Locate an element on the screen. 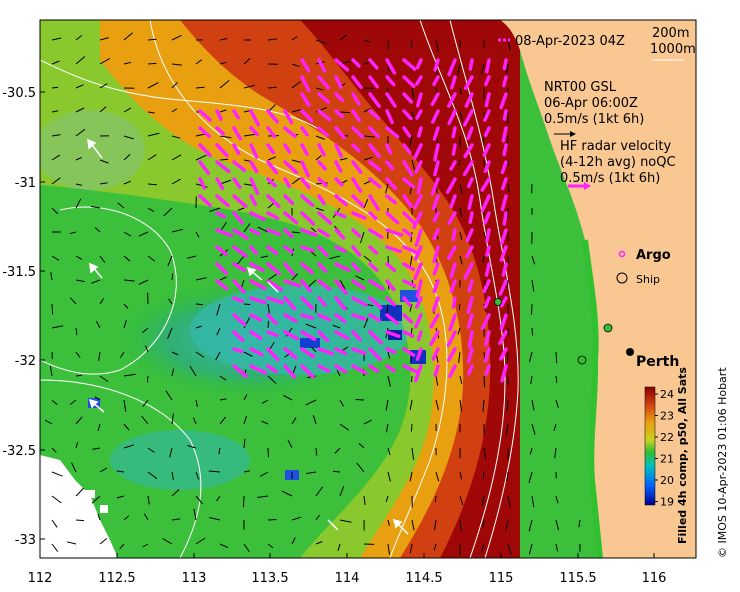 This screenshot has width=740, height=592. y-tick-label: -31.5 is located at coordinates (19, 272).